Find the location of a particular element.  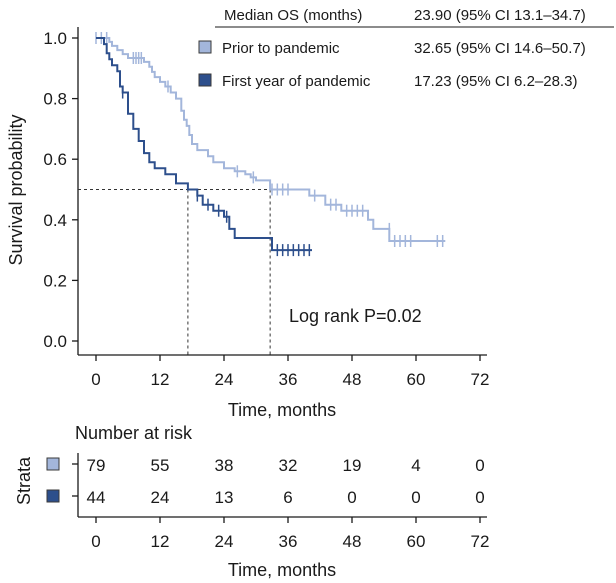

risk-x-tick-label: 48 is located at coordinates (352, 541).